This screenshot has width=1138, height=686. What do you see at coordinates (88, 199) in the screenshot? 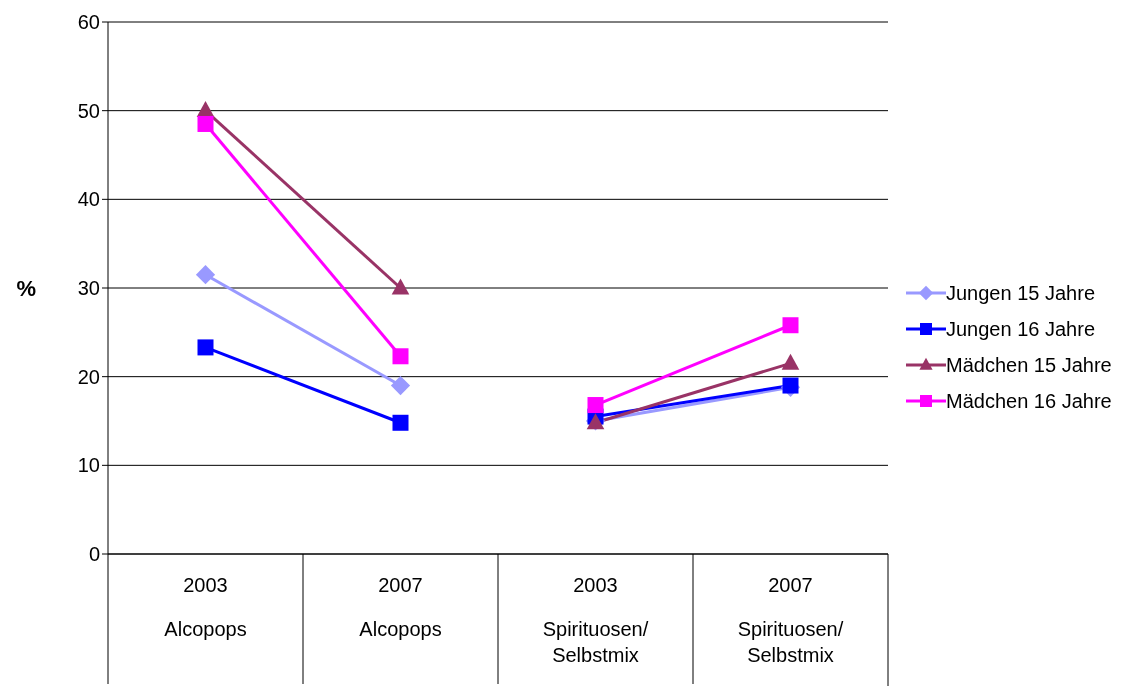
I see `y-tick-label: 40` at bounding box center [88, 199].